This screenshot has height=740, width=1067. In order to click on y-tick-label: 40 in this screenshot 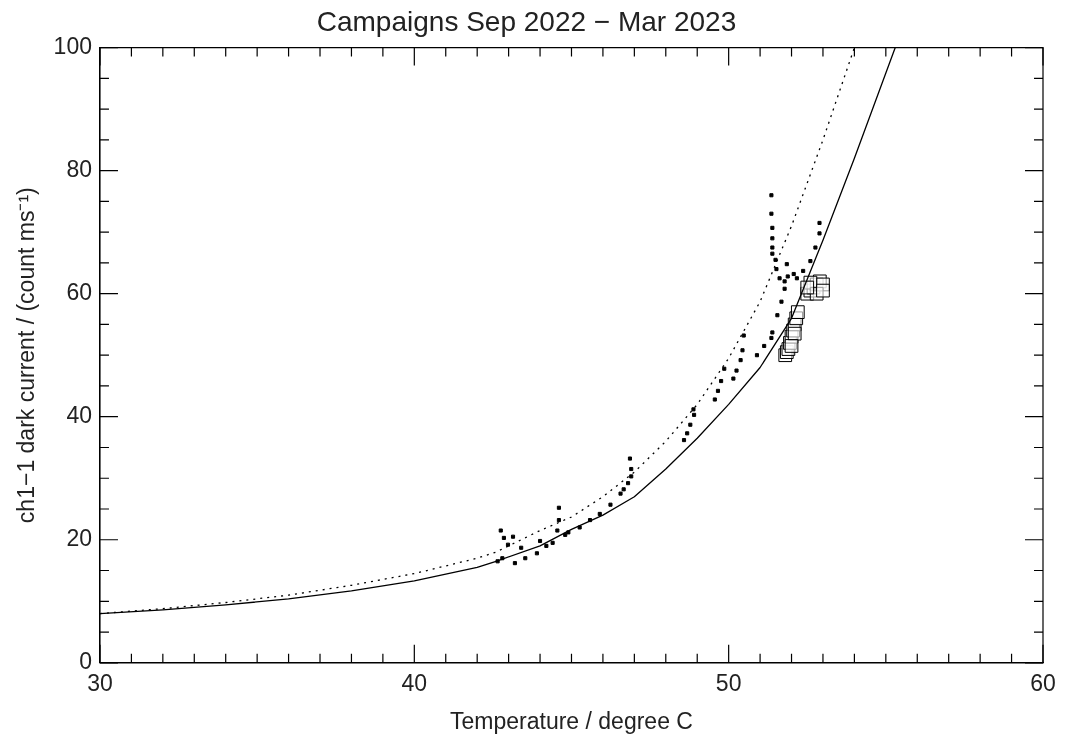, I will do `click(79, 415)`.